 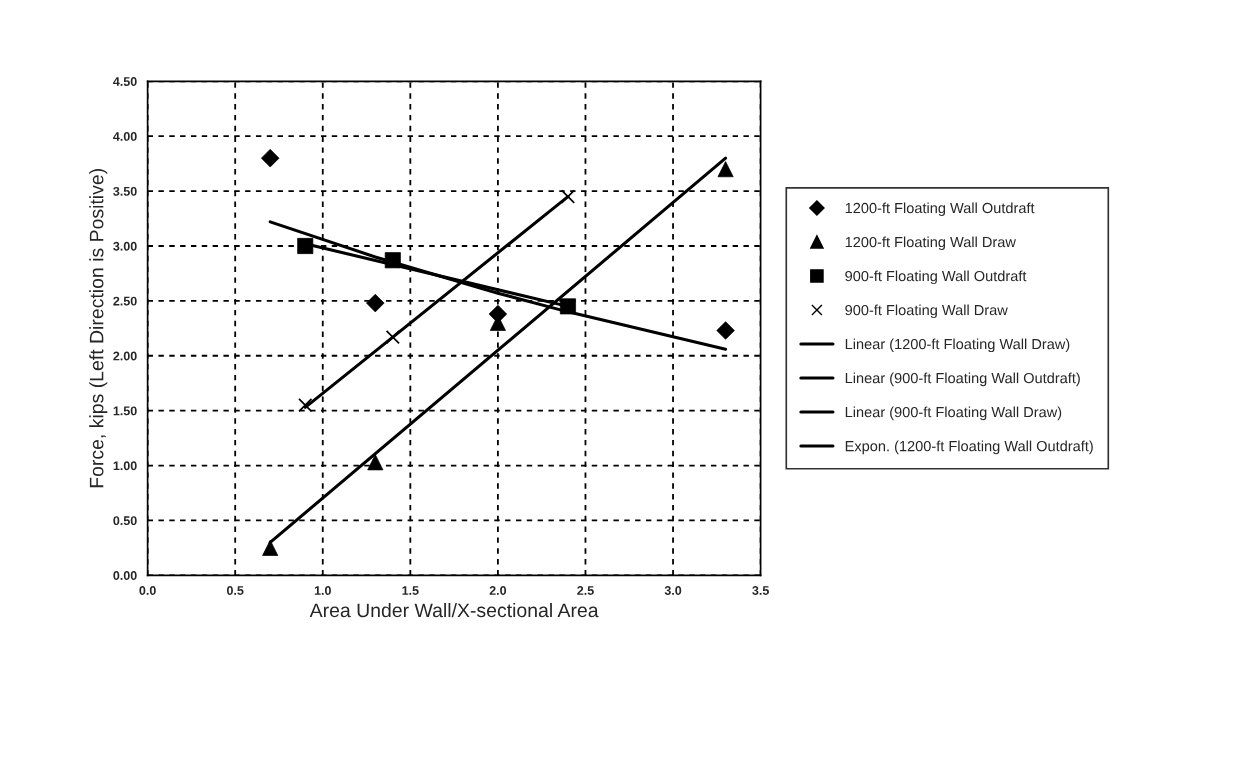 What do you see at coordinates (322, 590) in the screenshot?
I see `x-tick-label: 1.0` at bounding box center [322, 590].